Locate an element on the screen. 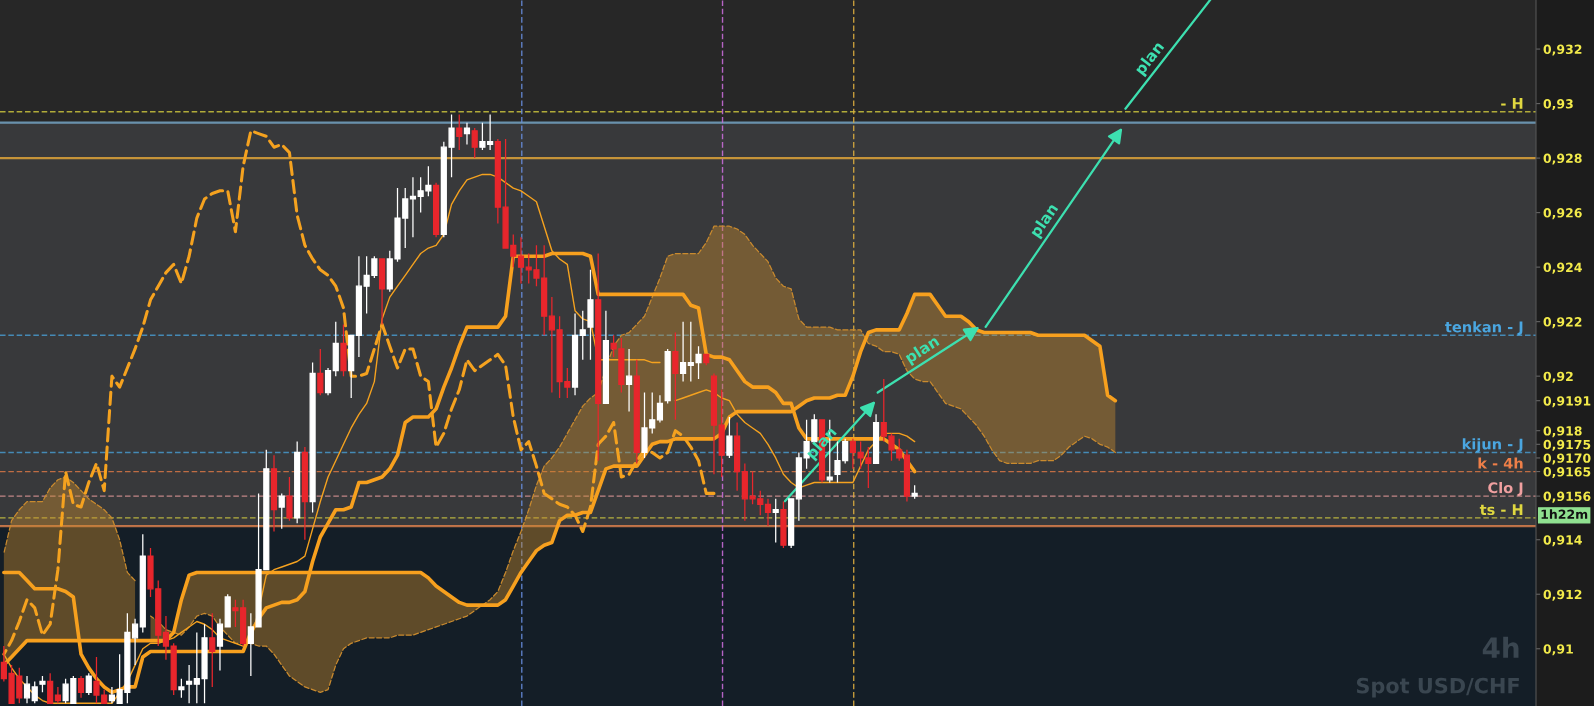 The image size is (1594, 706). y-tick-label: 0,93 is located at coordinates (1558, 105).